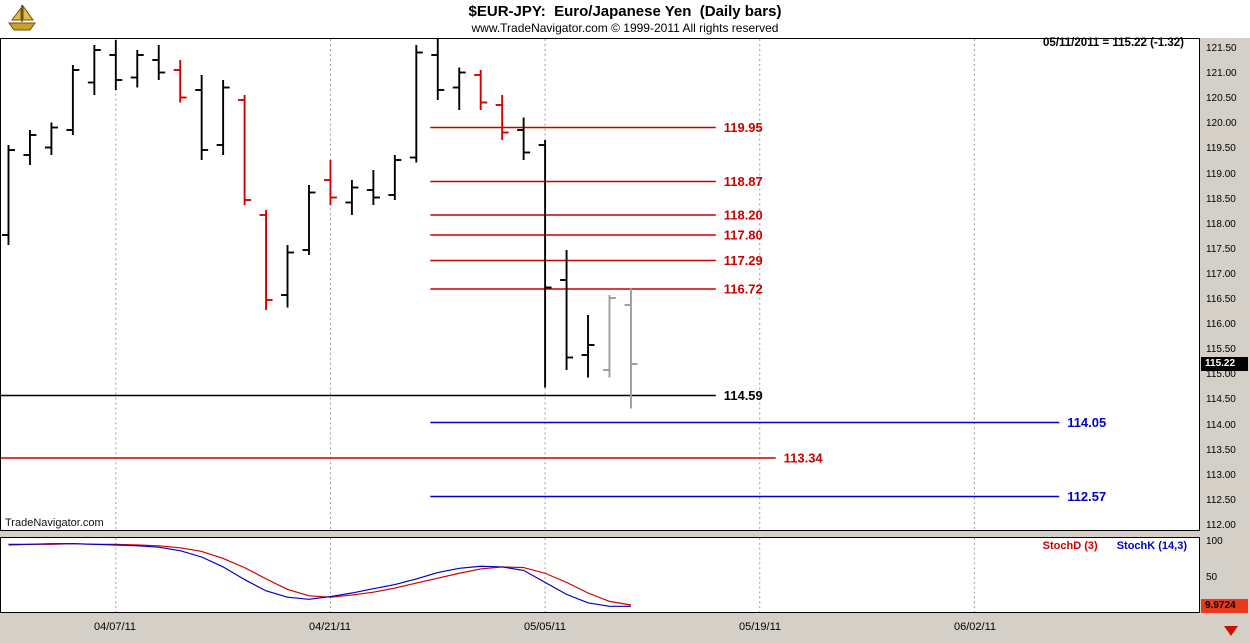  What do you see at coordinates (114, 627) in the screenshot?
I see `x-axis-date-label: 04/07/11` at bounding box center [114, 627].